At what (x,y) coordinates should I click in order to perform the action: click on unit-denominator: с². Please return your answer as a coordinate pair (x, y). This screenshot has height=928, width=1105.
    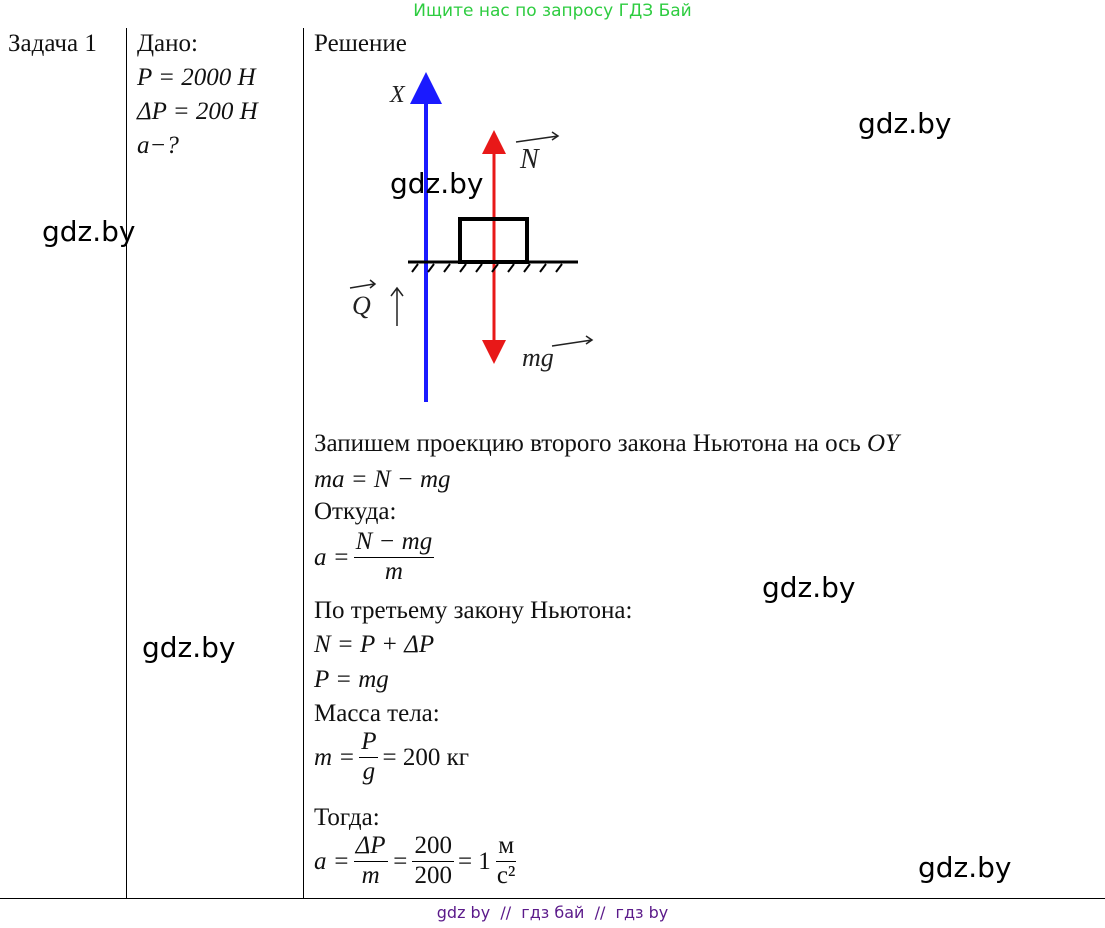
    Looking at the image, I should click on (506, 875).